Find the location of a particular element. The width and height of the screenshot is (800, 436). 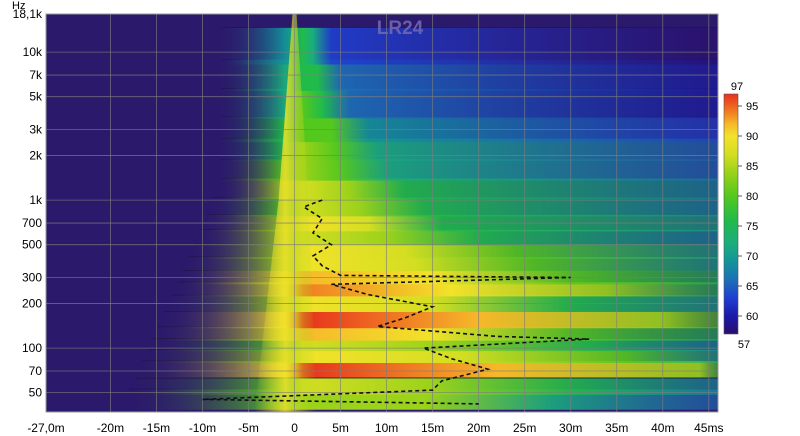

colorbar-tick-label: 90 is located at coordinates (752, 137).